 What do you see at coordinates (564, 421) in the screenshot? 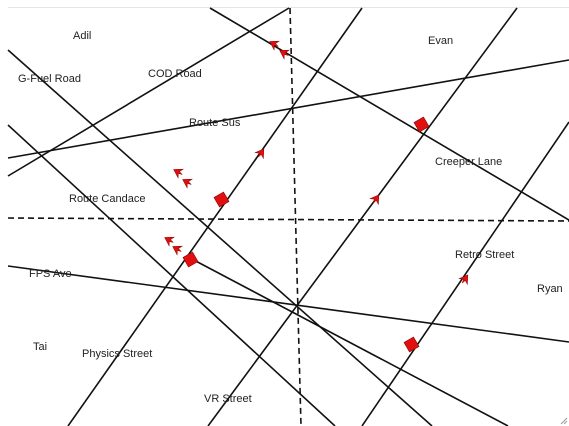
I see `resize-grip-icon` at bounding box center [564, 421].